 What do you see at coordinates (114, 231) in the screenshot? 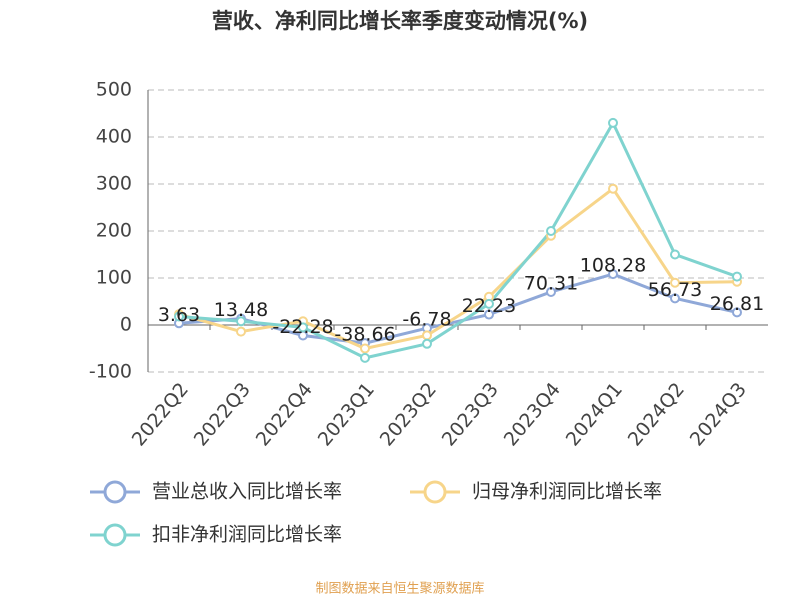
I see `y-tick-label: 200` at bounding box center [114, 231].